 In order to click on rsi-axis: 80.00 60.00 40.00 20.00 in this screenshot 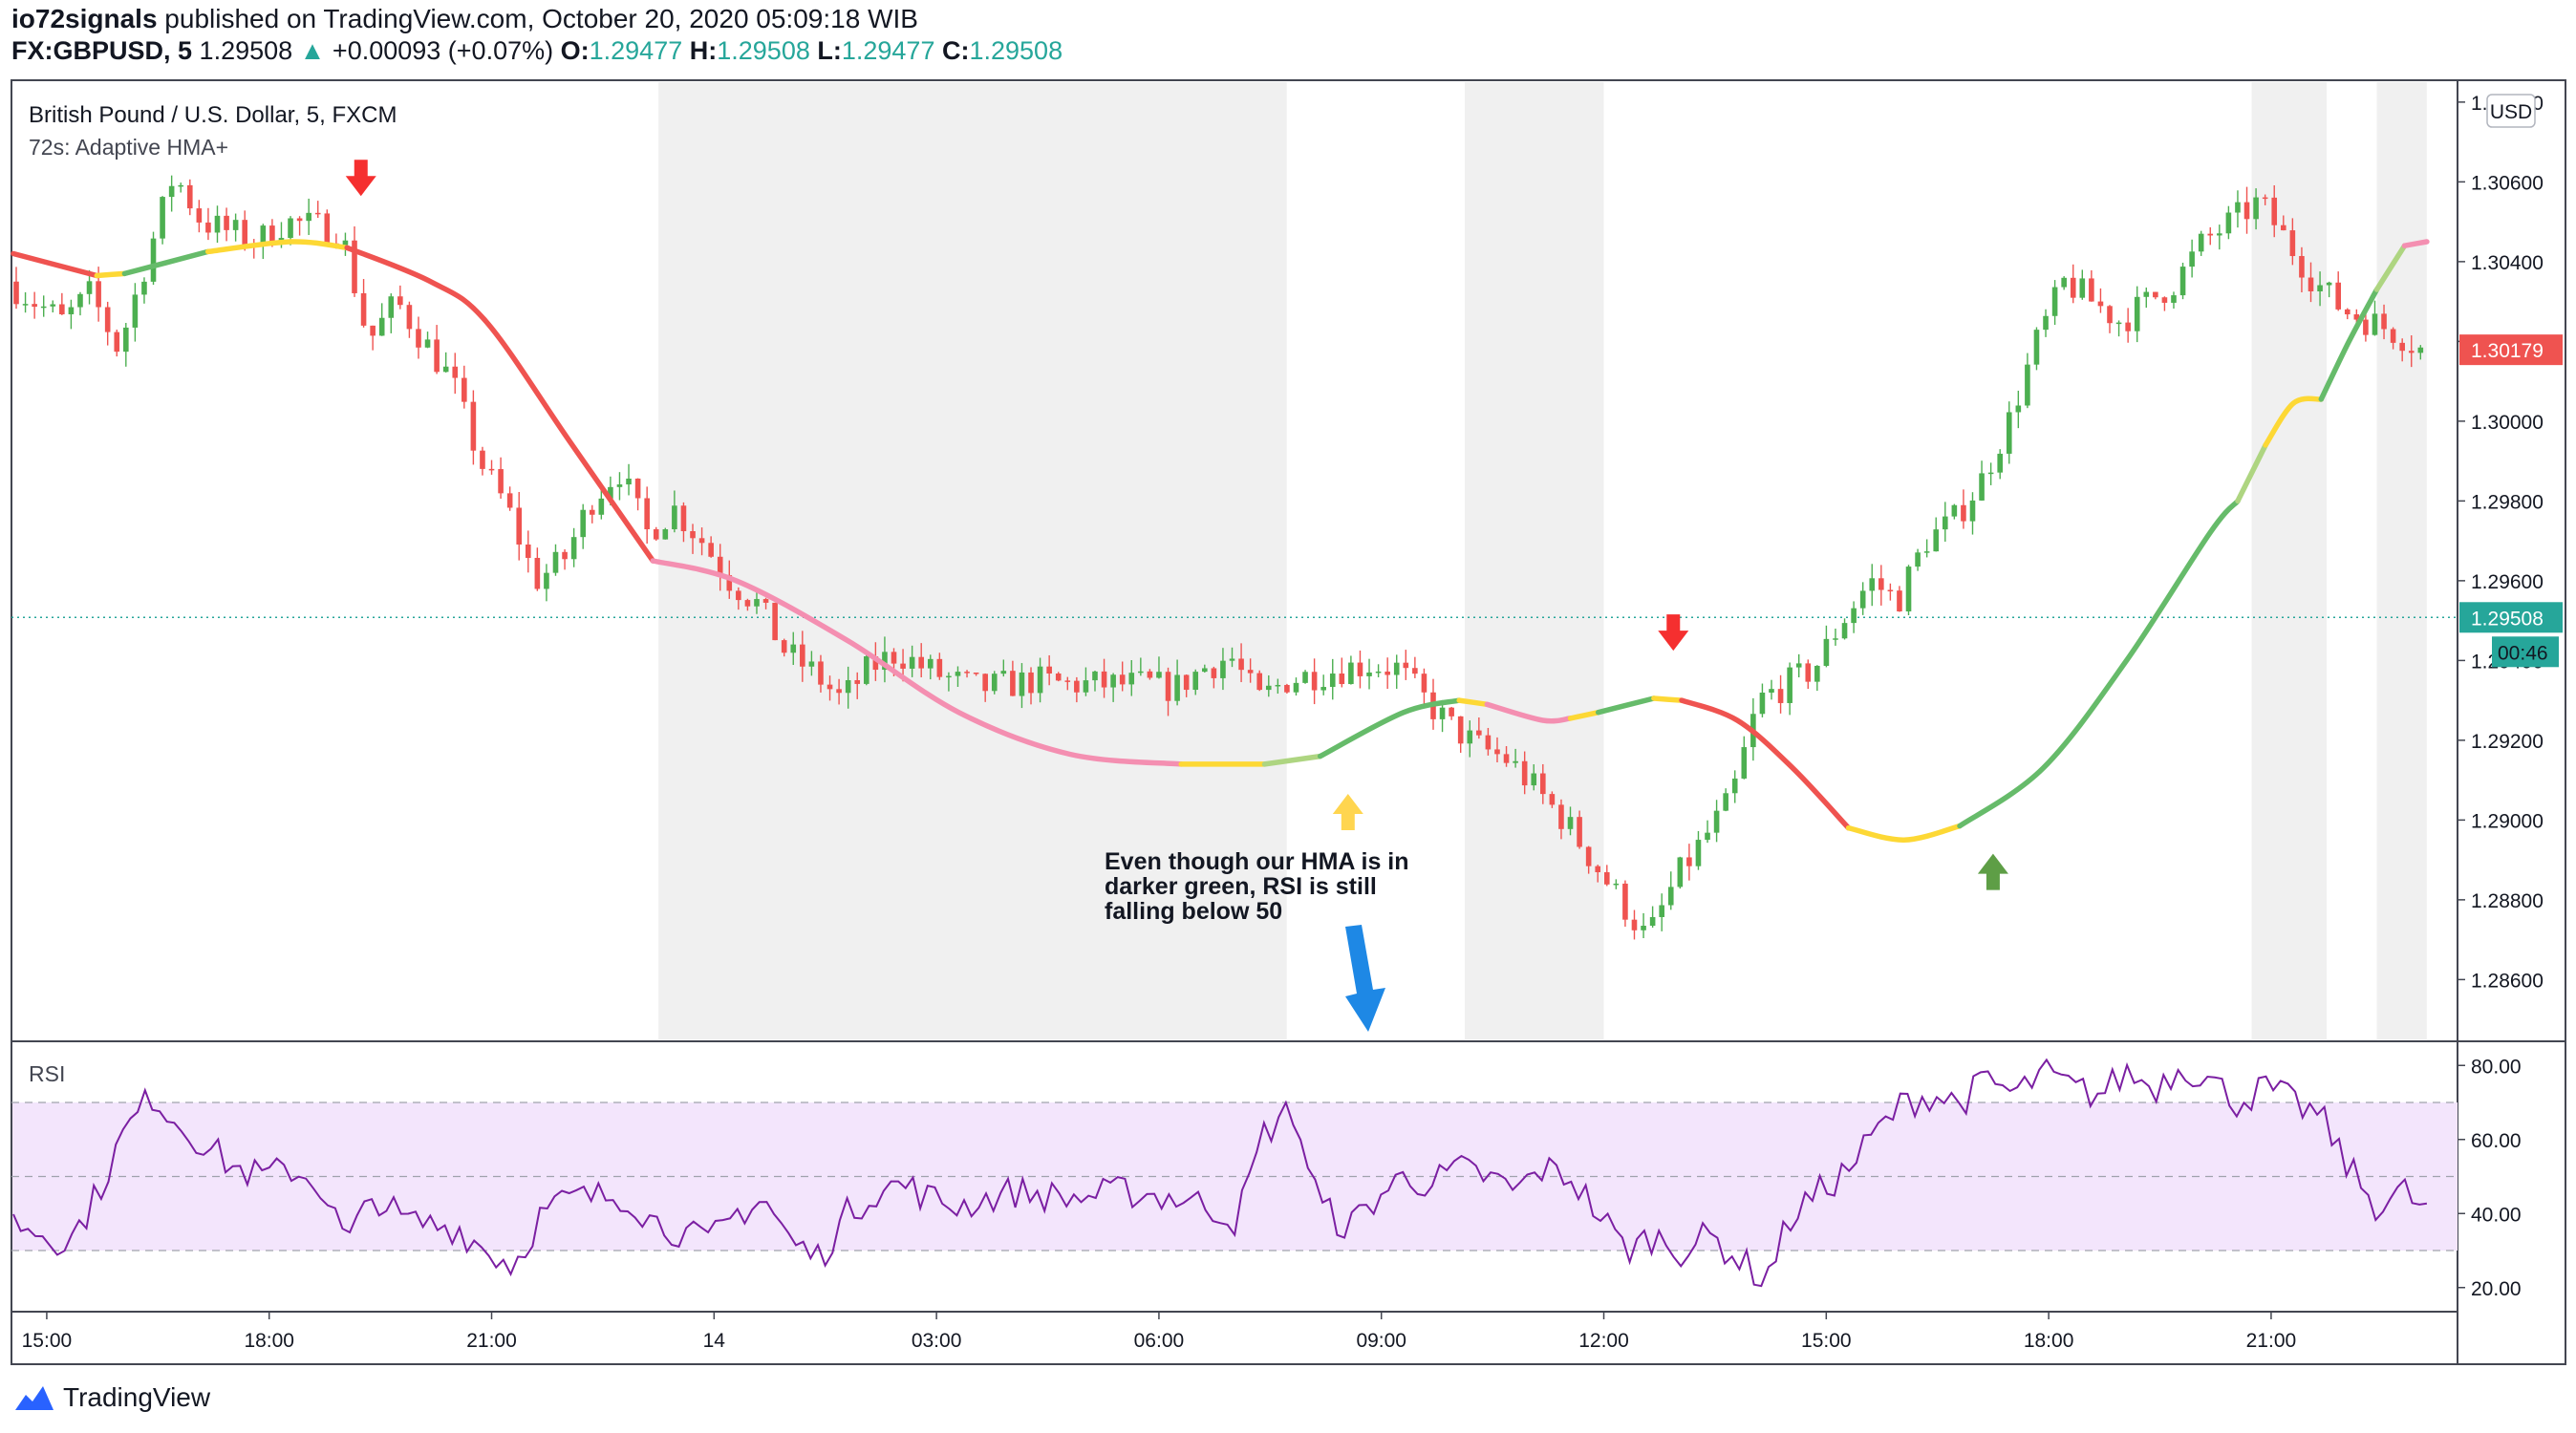, I will do `click(2490, 1178)`.